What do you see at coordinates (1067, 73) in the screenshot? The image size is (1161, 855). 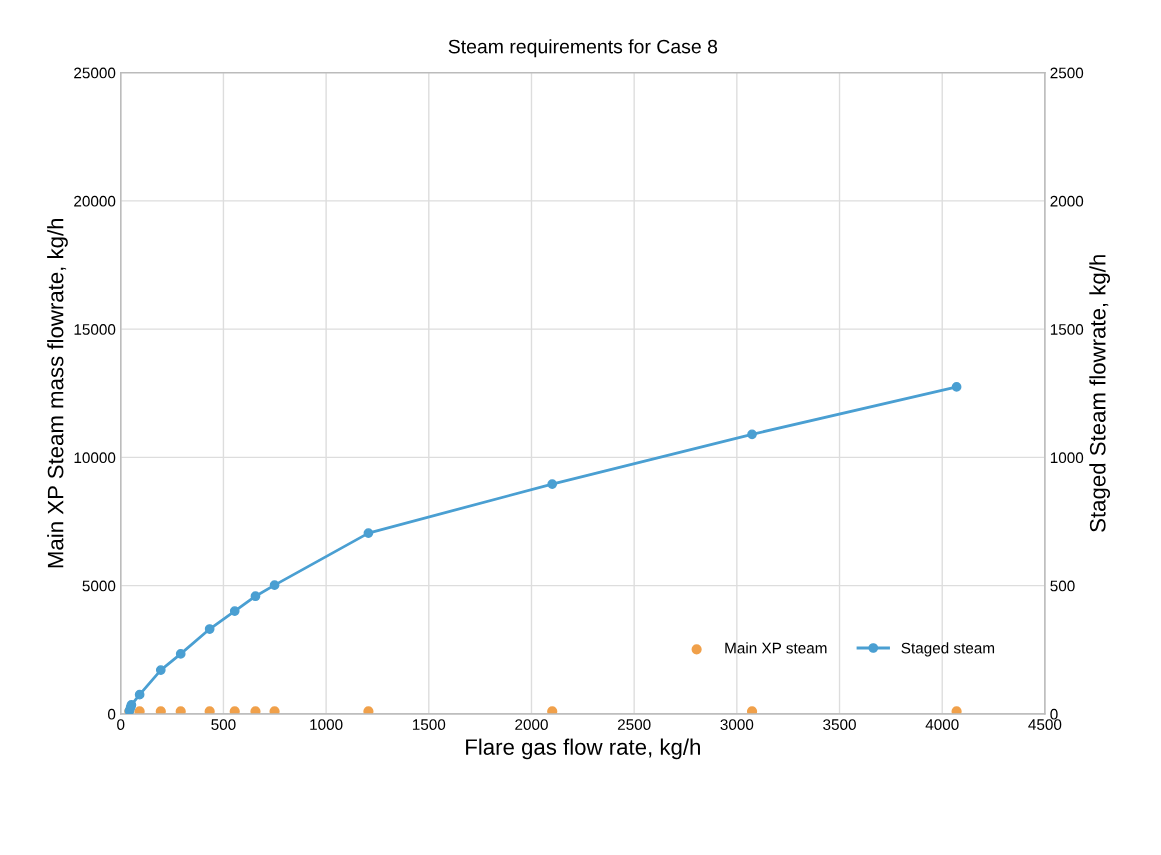 I see `y2-tick-label: 2500` at bounding box center [1067, 73].